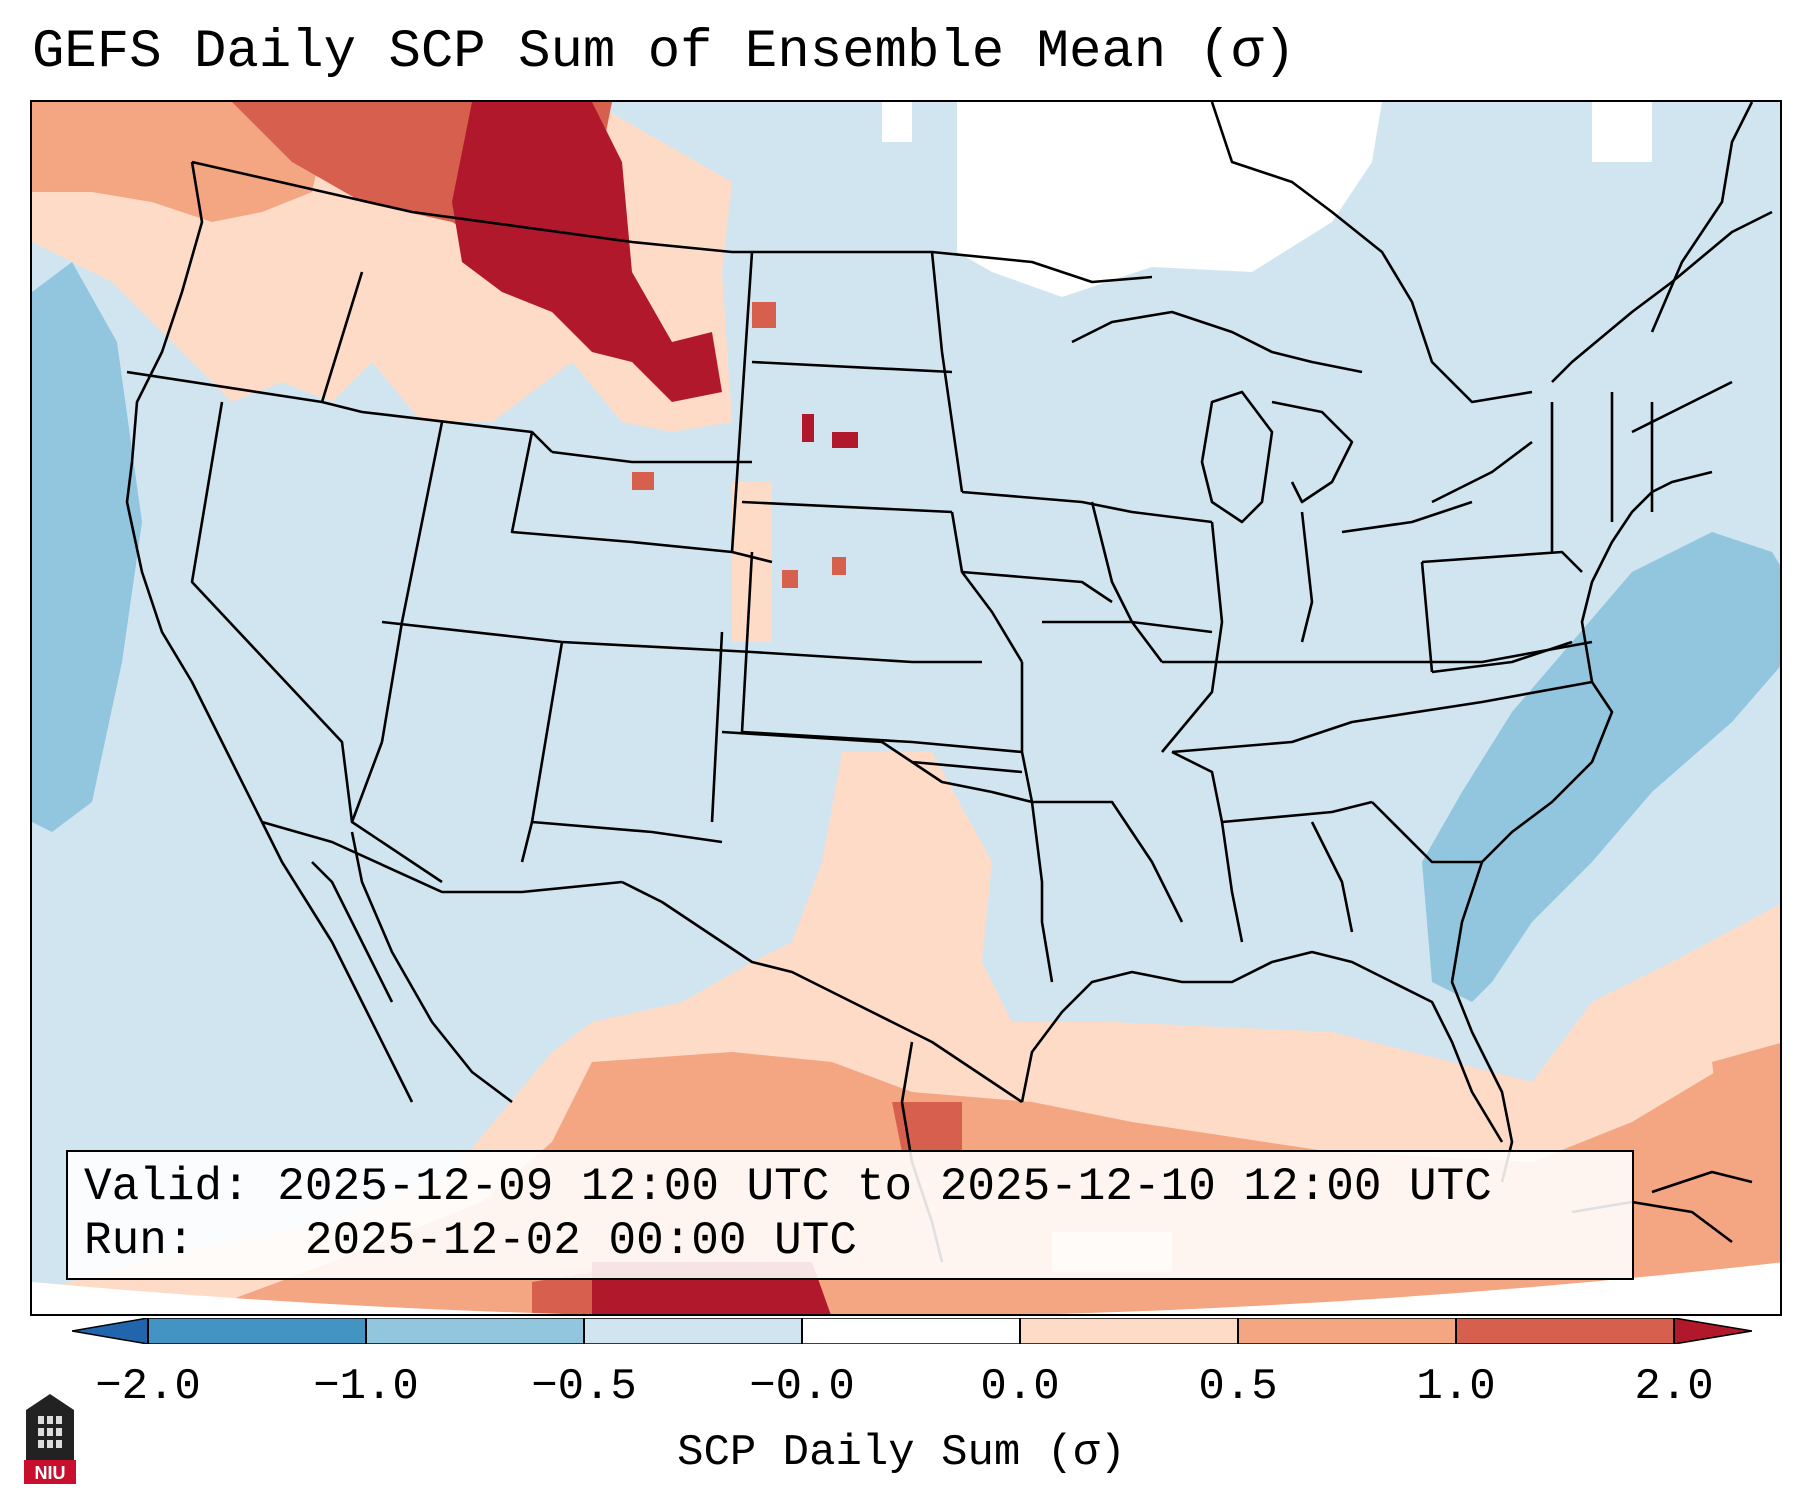  Describe the element at coordinates (580, 1241) in the screenshot. I see `run-value: 2025-12-02 00:00 UTC` at that location.